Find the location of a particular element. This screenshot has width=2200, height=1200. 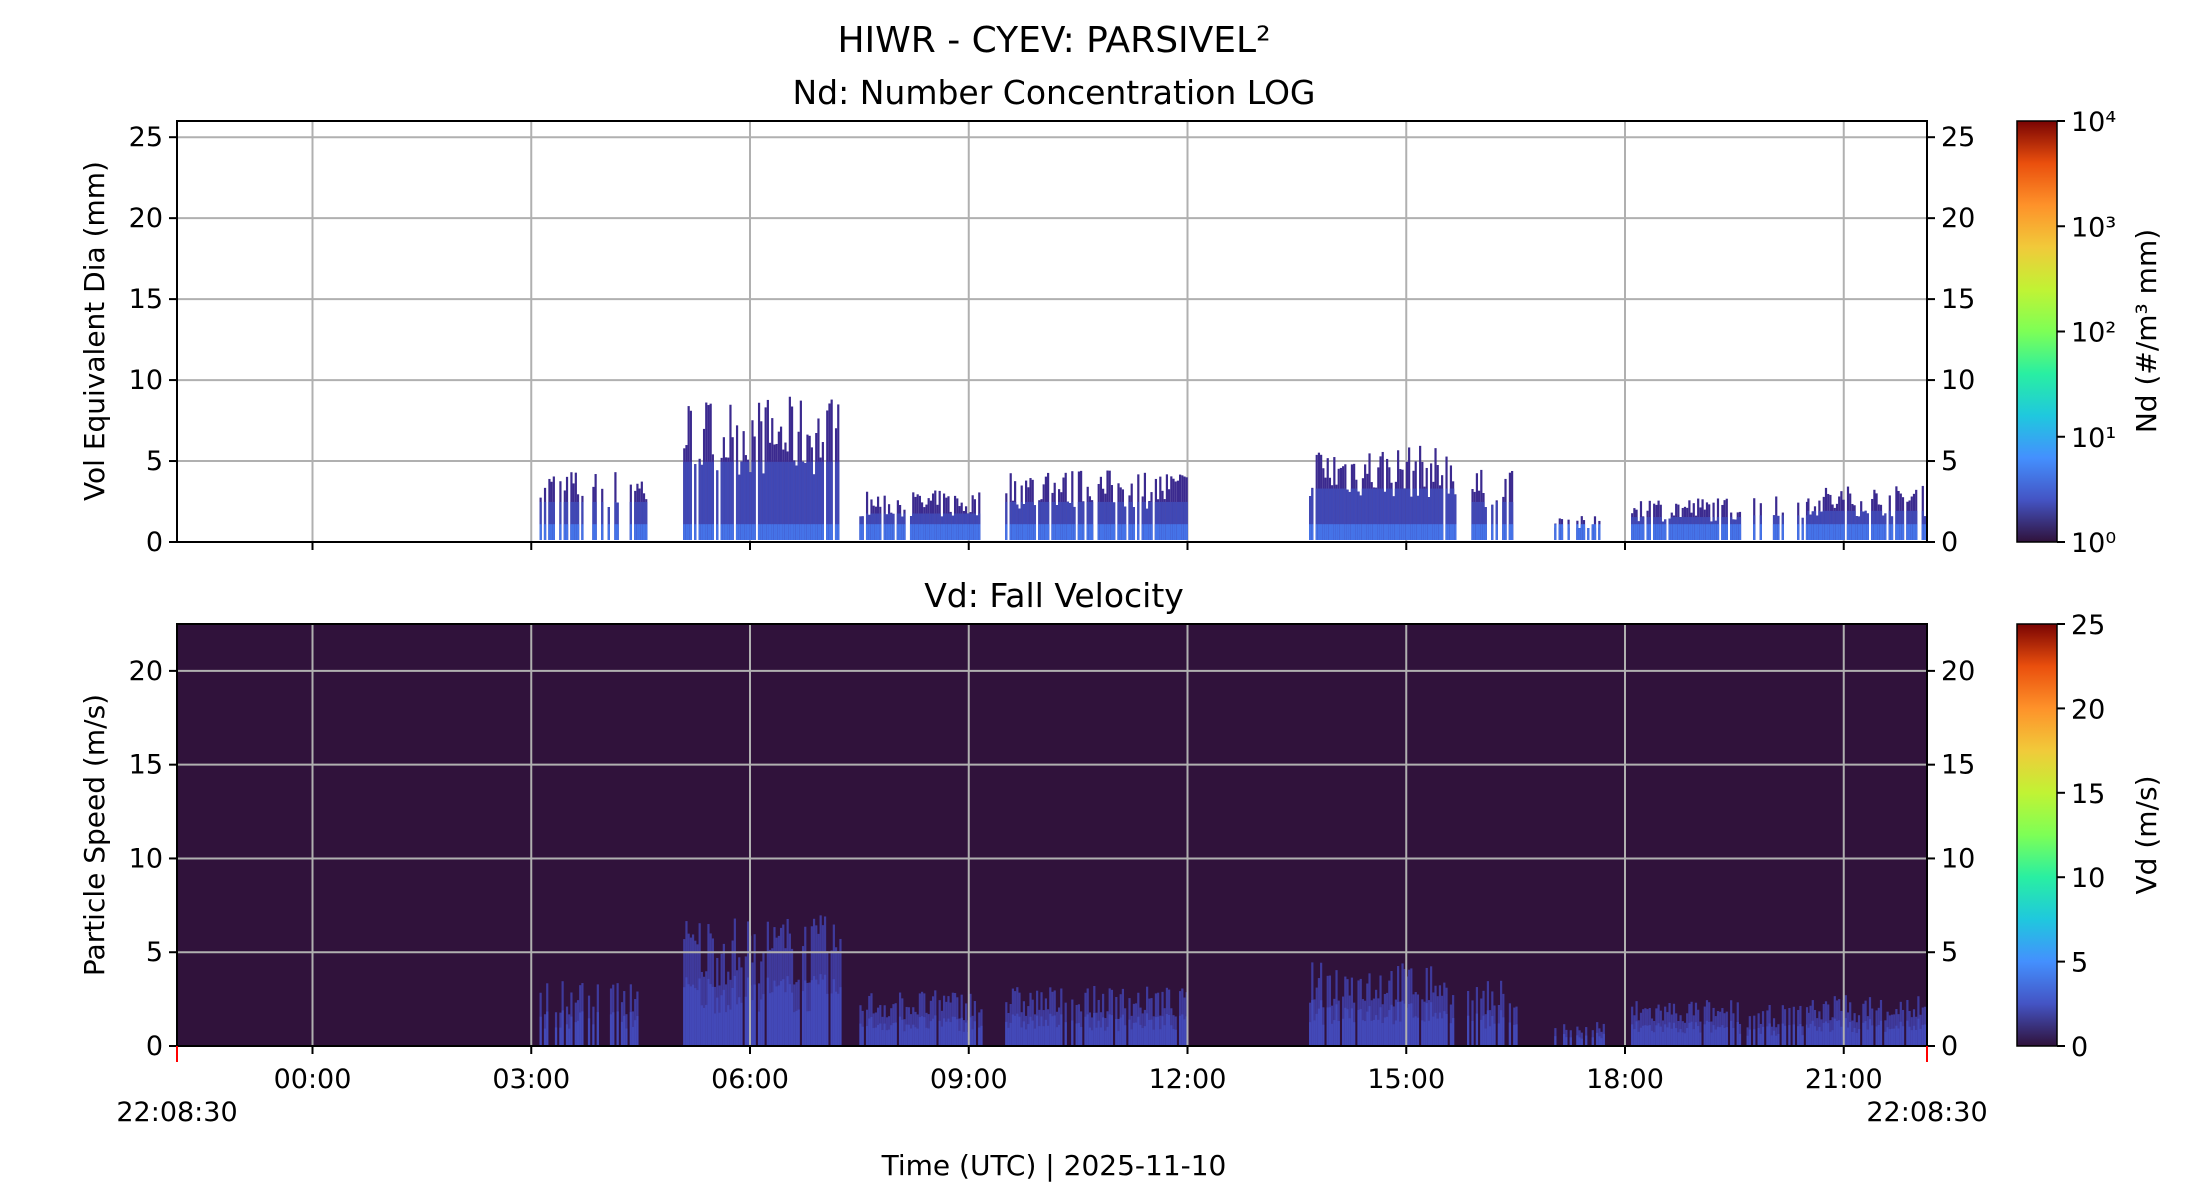

vd-colorbar-tick-label: 15 is located at coordinates (2088, 794).